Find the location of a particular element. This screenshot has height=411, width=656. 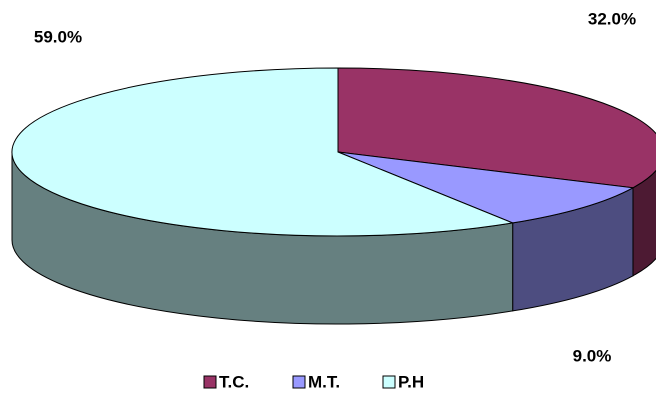

legend-label: T.C. is located at coordinates (234, 381).